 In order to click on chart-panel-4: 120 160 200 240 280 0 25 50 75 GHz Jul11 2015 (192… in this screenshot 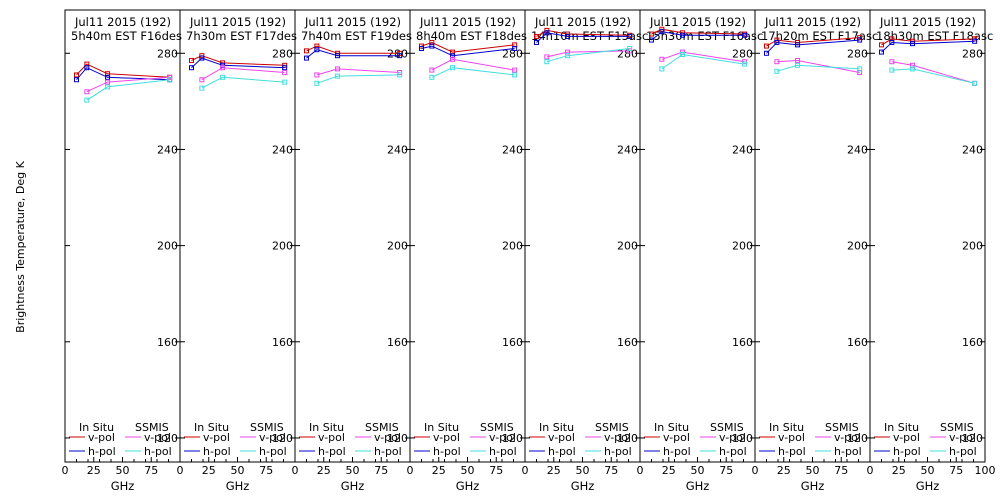, I will do `click(467, 251)`.